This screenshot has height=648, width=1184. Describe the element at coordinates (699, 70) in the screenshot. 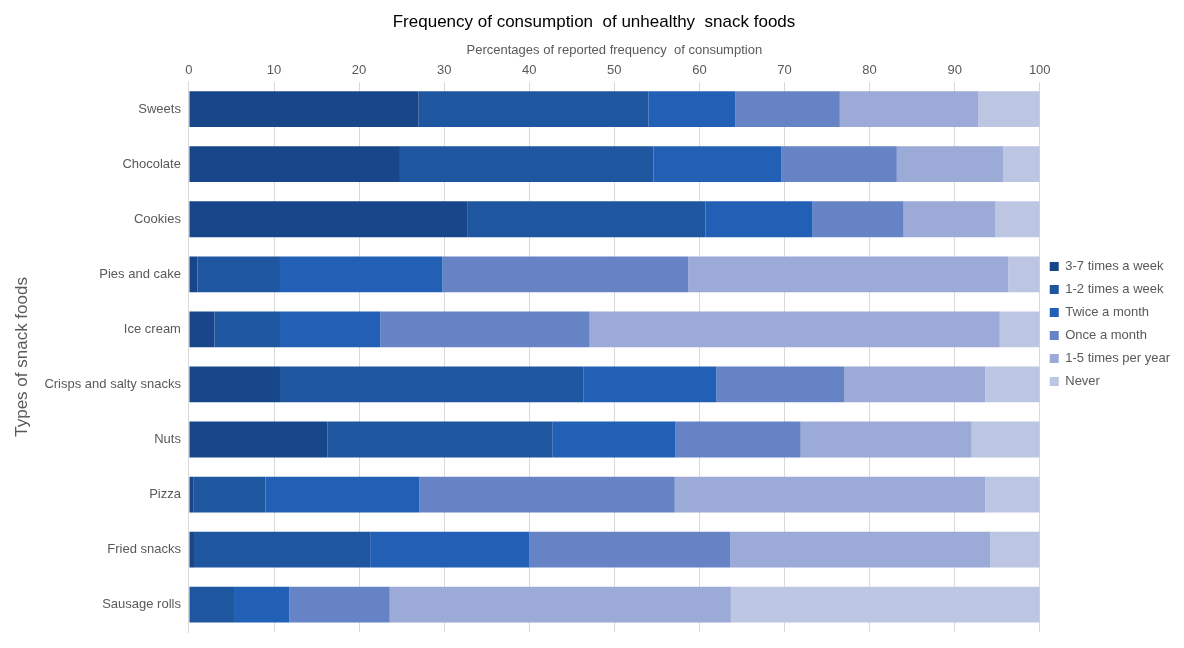

I see `x-tick-label: 60` at that location.